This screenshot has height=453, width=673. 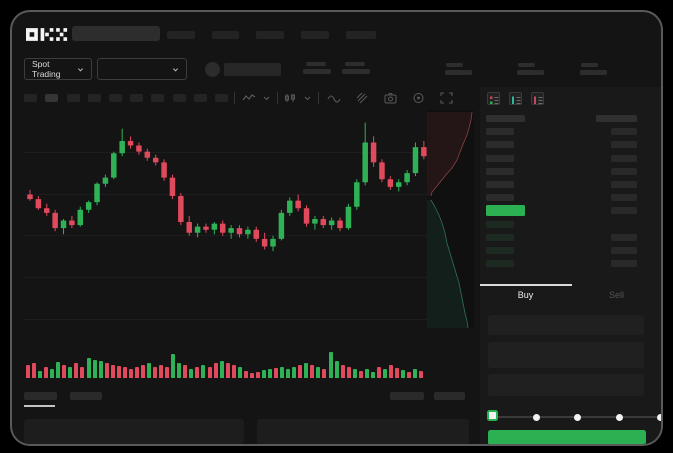 I want to click on orderbook-view-bids-icon, so click(x=515, y=98).